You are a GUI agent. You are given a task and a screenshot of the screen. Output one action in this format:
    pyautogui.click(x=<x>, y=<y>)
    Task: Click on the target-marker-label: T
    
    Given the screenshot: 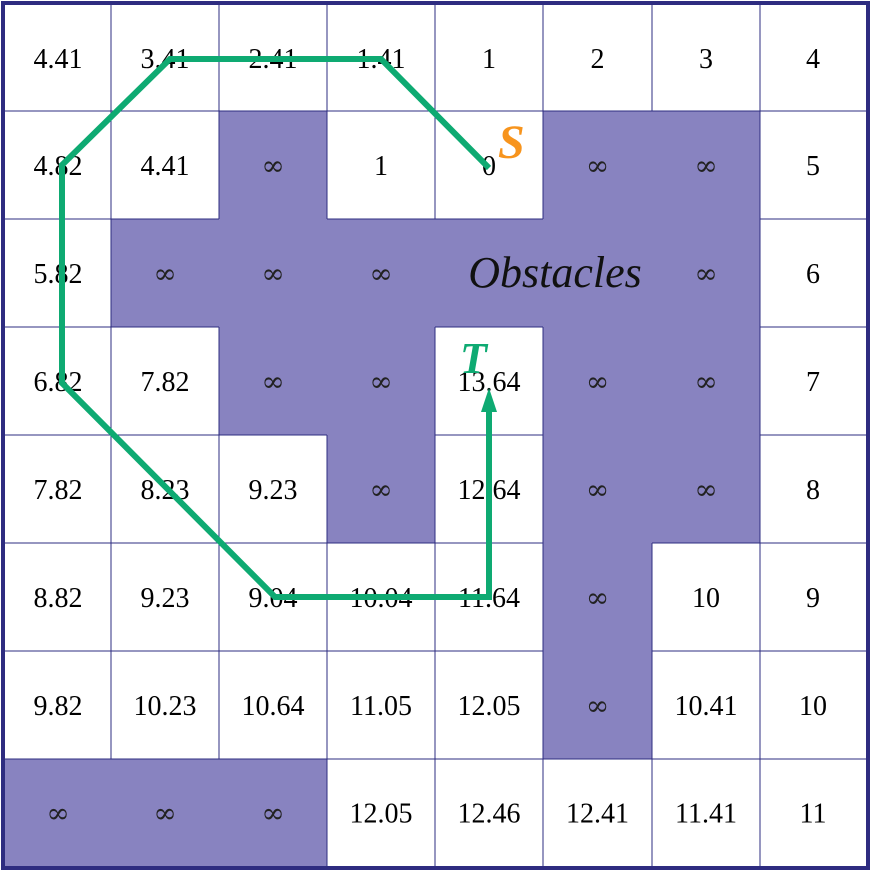 What is the action you would take?
    pyautogui.click(x=474, y=358)
    